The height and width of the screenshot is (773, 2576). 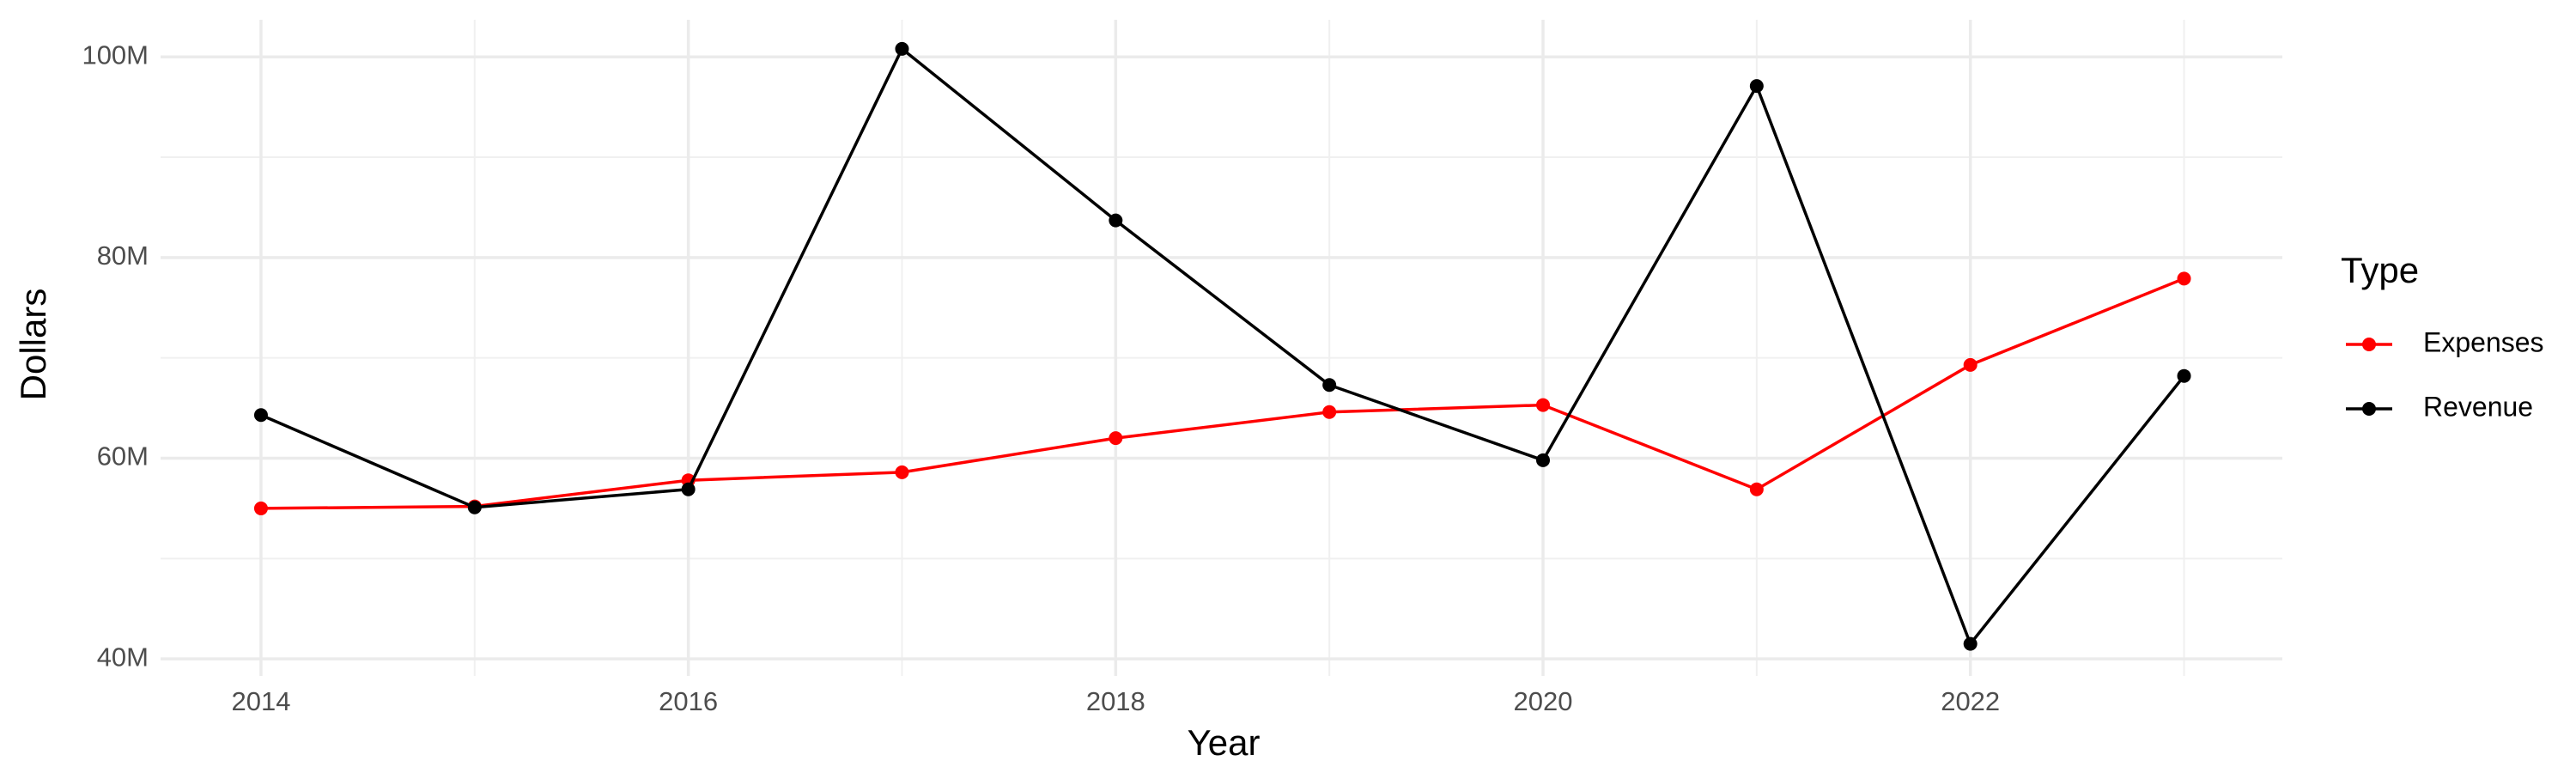 I want to click on y-tick-label: 40M, so click(x=123, y=657).